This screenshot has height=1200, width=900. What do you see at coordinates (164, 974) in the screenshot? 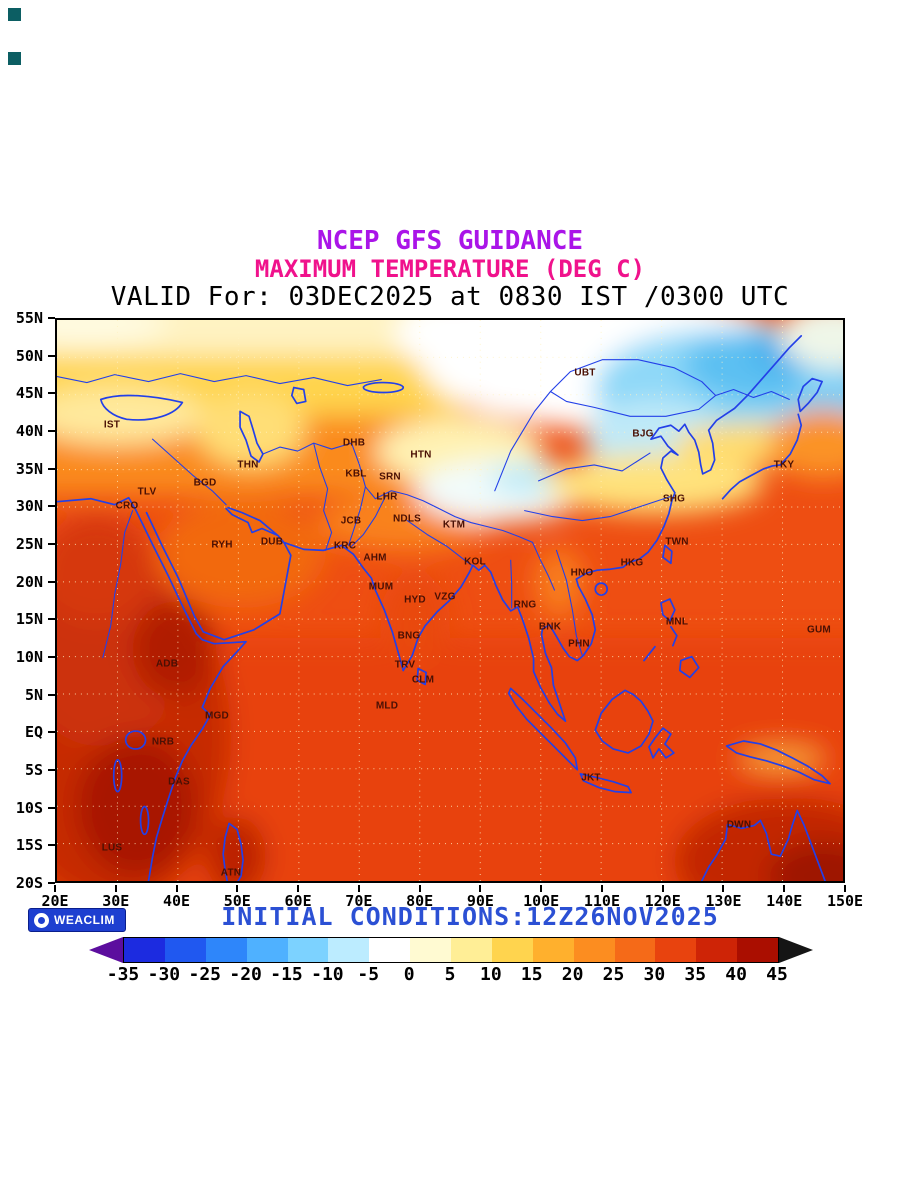
I see `colorbar-tick--30: -30` at bounding box center [164, 974].